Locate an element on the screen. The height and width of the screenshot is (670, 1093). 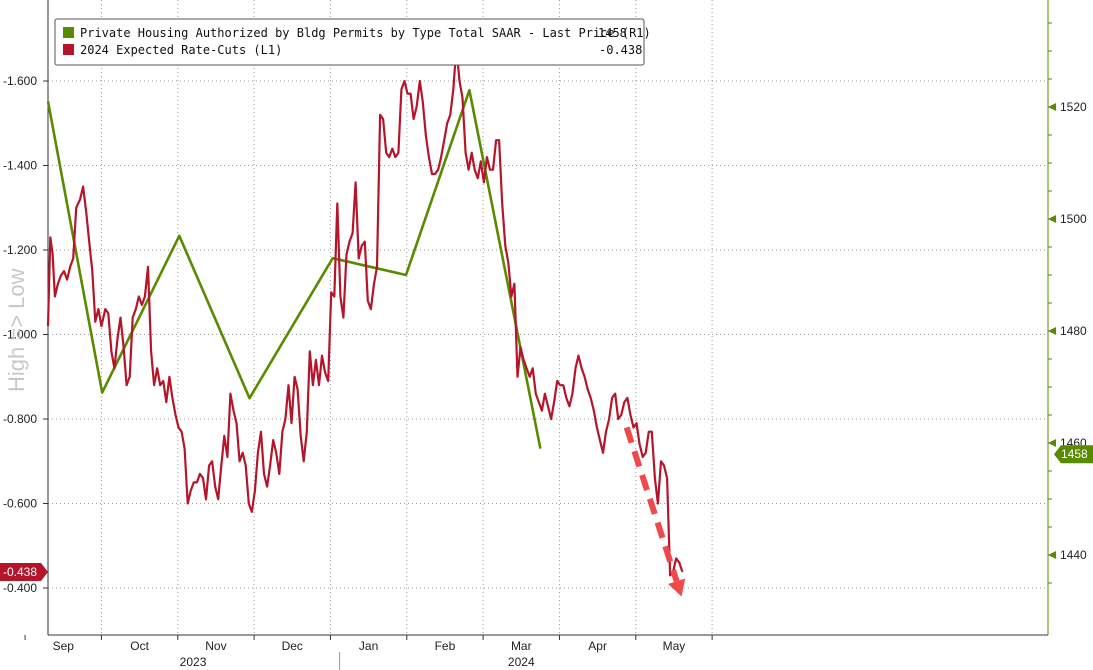
legend-swatch-ratecuts is located at coordinates (68, 49).